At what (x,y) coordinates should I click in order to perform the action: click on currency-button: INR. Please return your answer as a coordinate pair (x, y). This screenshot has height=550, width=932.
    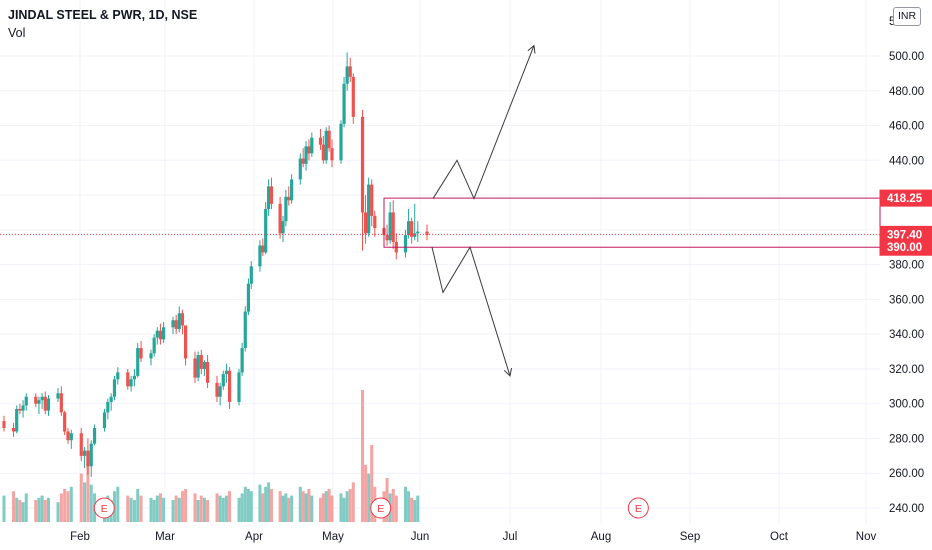
    Looking at the image, I should click on (907, 16).